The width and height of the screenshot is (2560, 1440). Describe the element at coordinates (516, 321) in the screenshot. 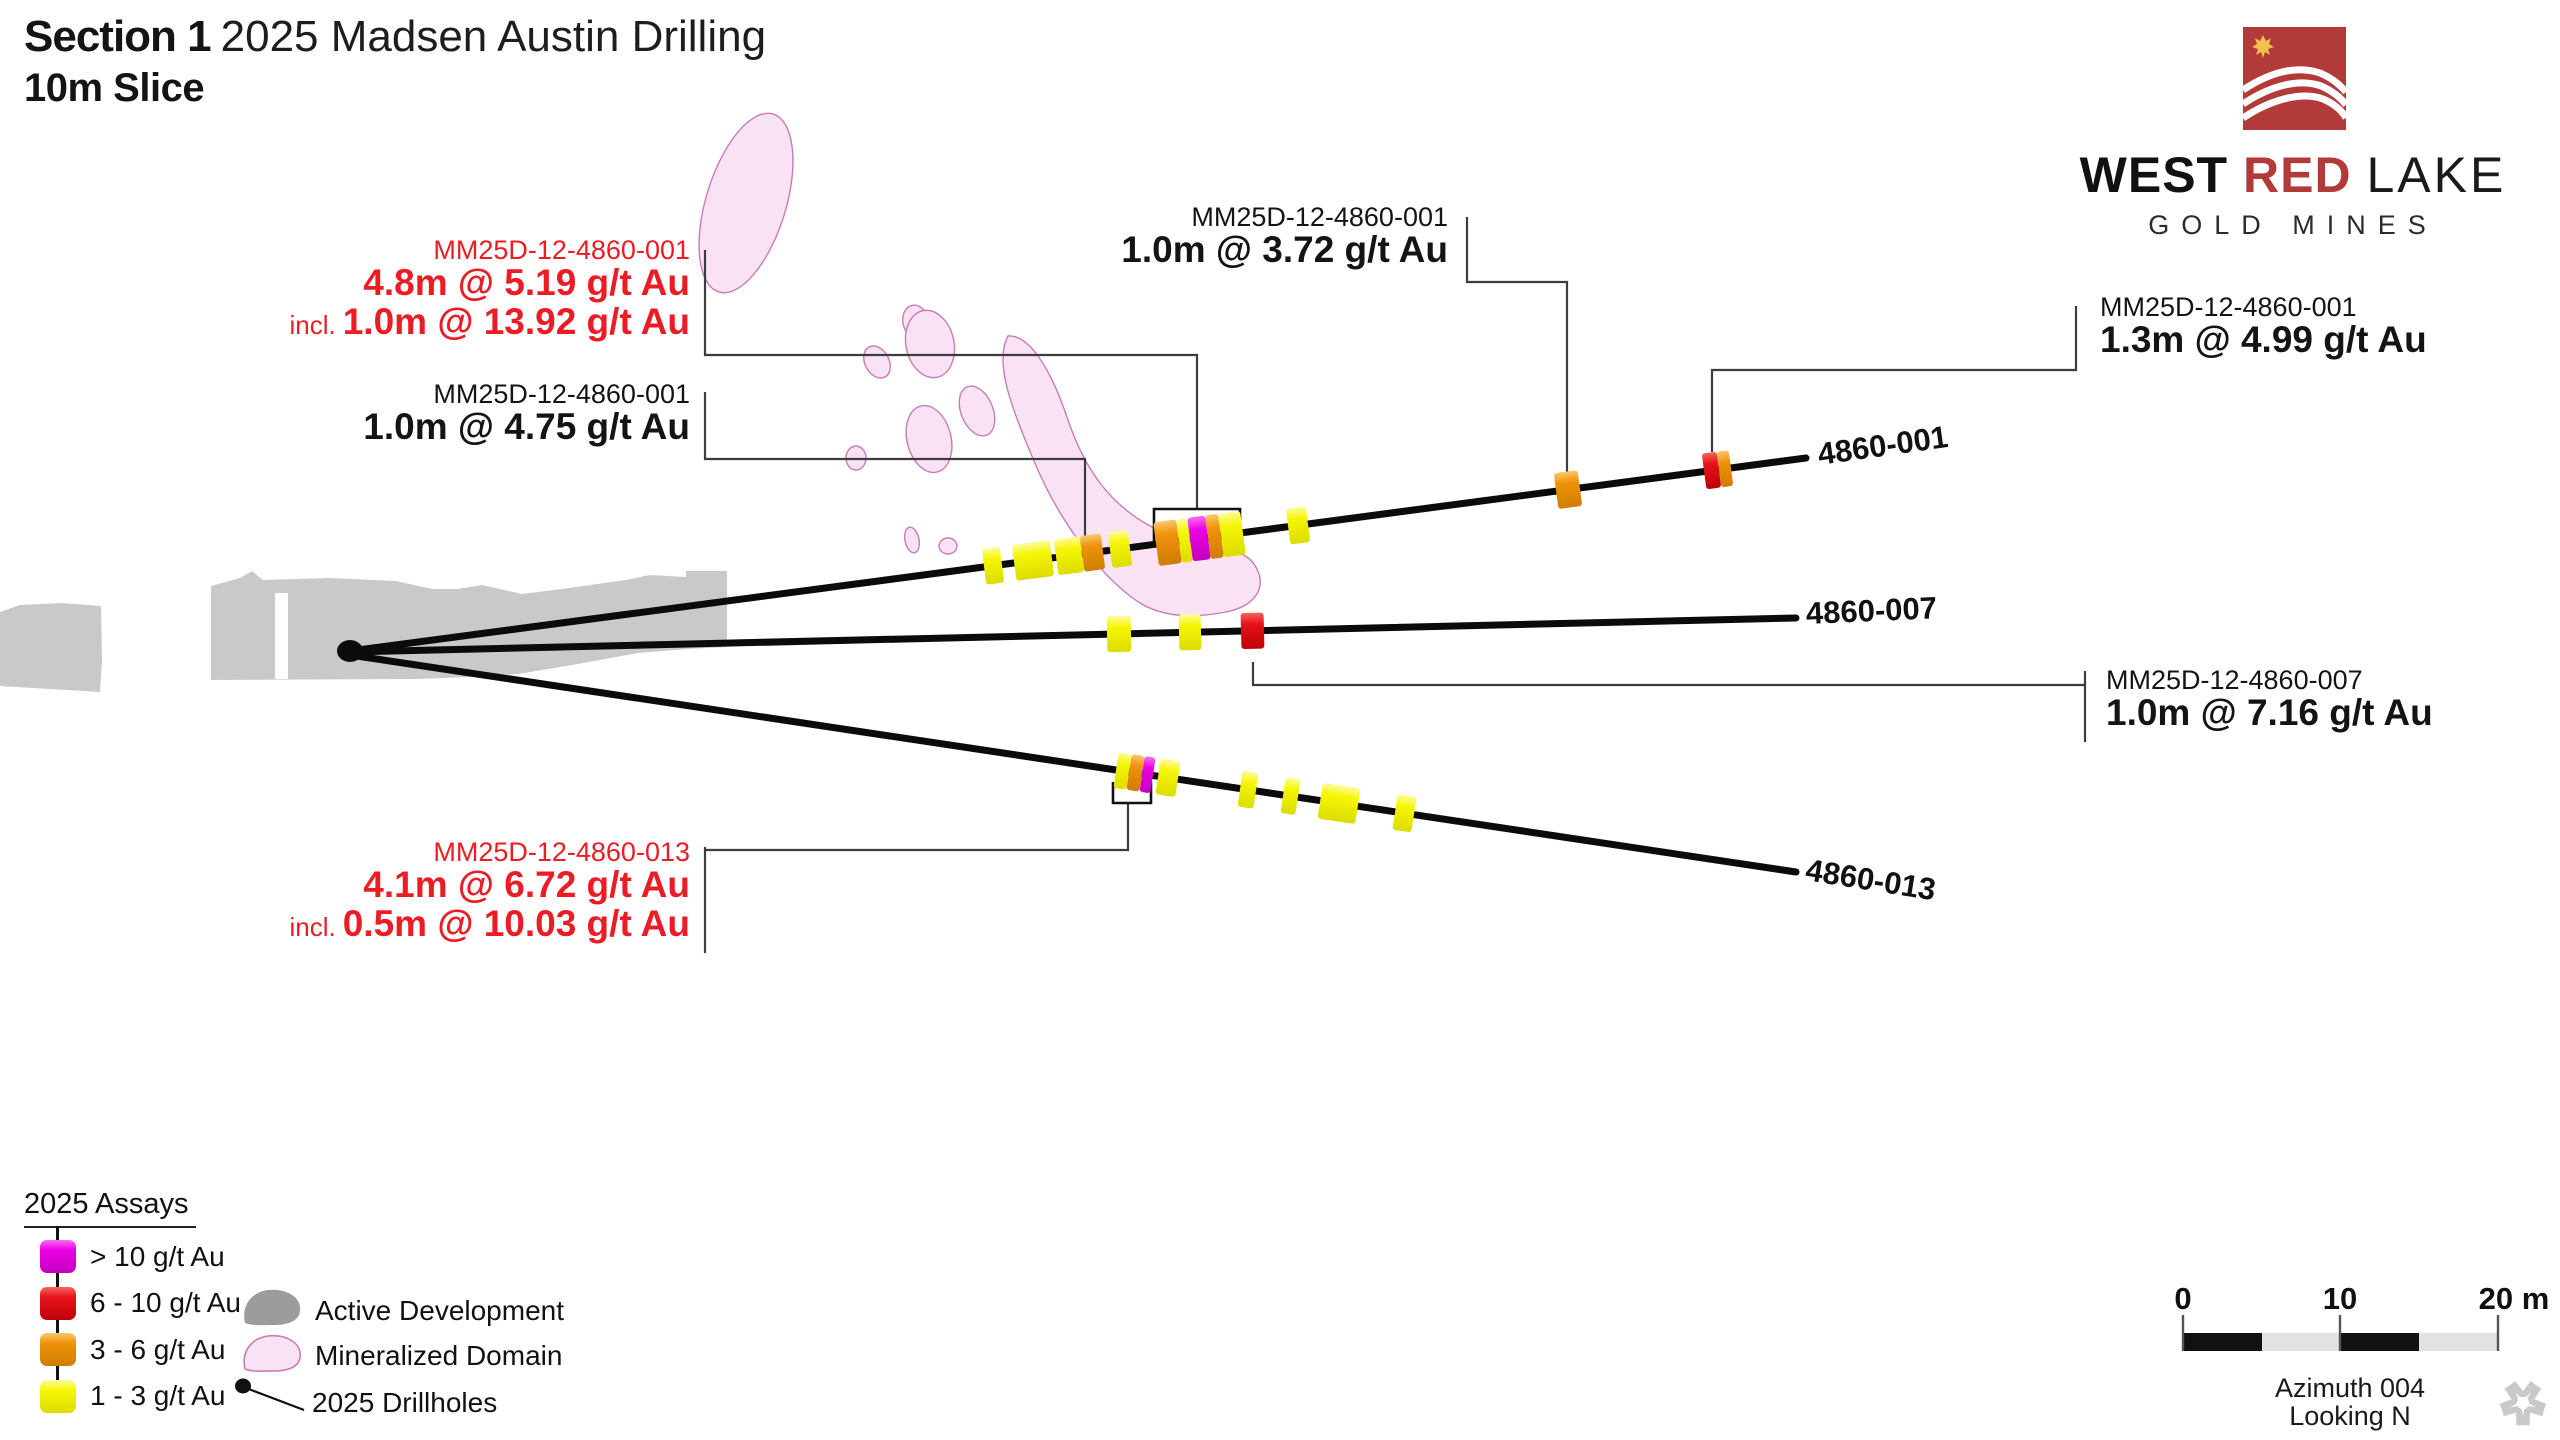

I see `incl-value: 1.0m @ 13.92 g/t Au` at that location.